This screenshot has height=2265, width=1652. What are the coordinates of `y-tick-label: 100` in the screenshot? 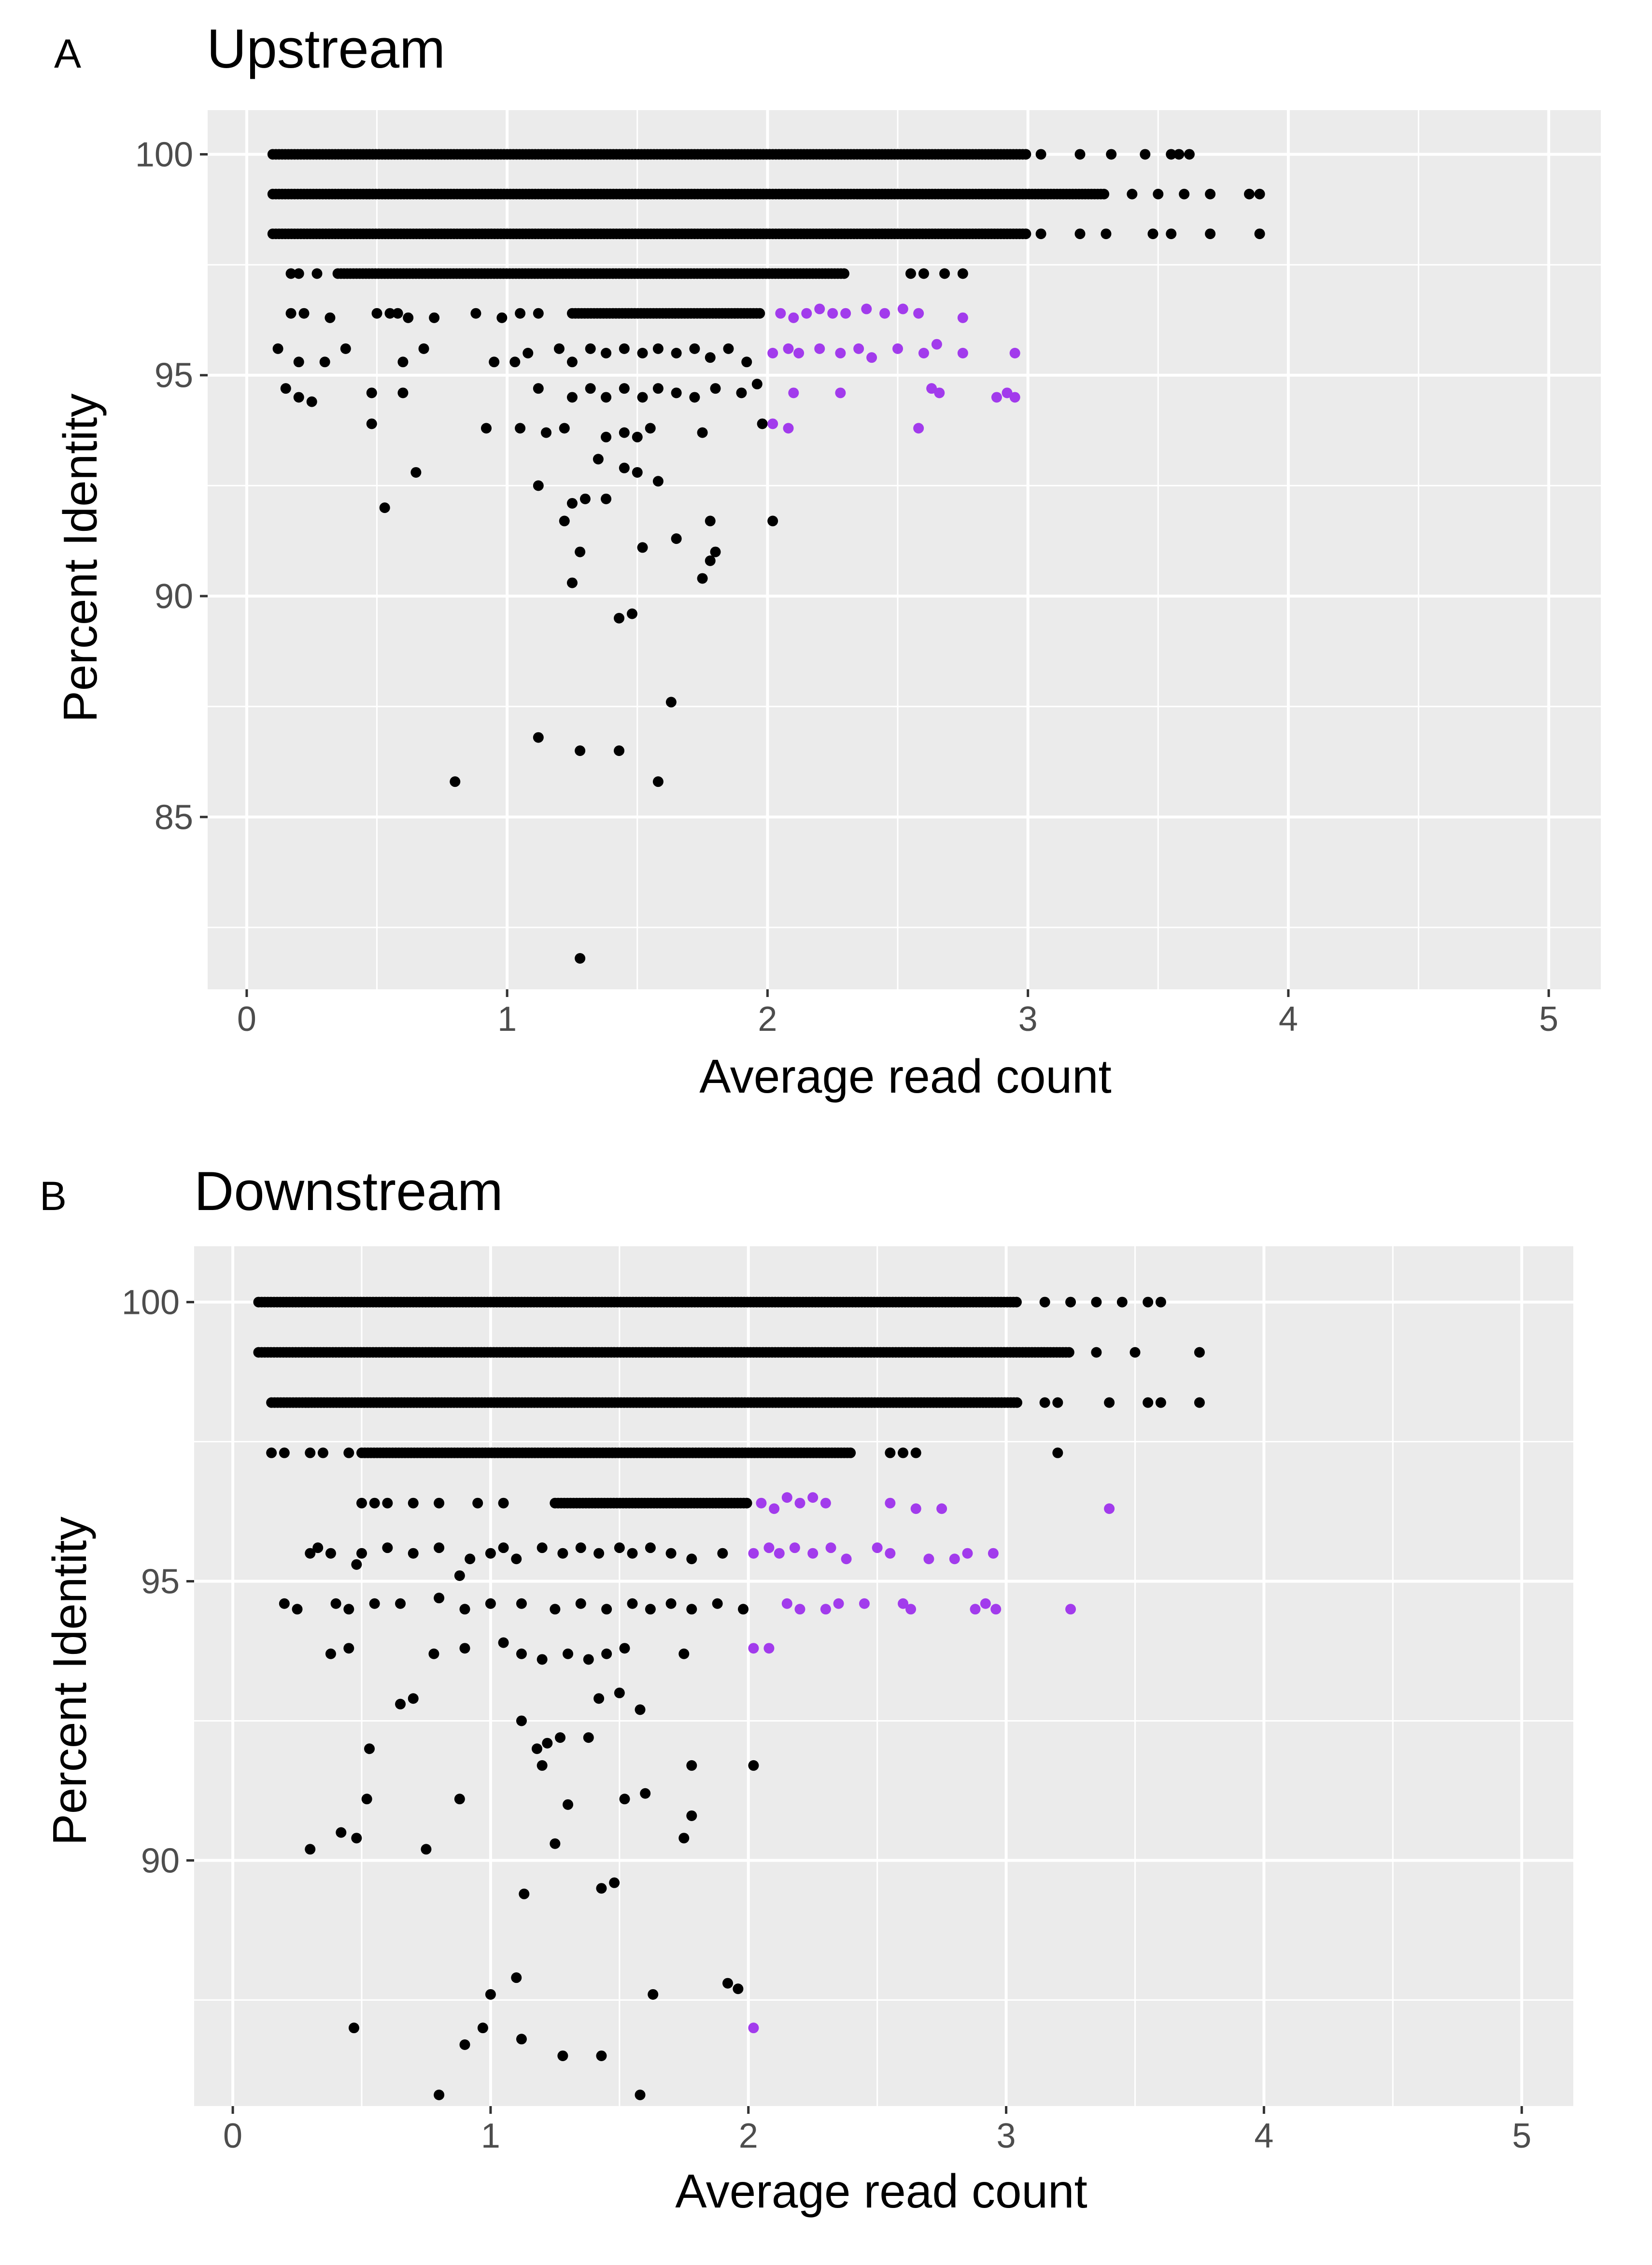 It's located at (164, 154).